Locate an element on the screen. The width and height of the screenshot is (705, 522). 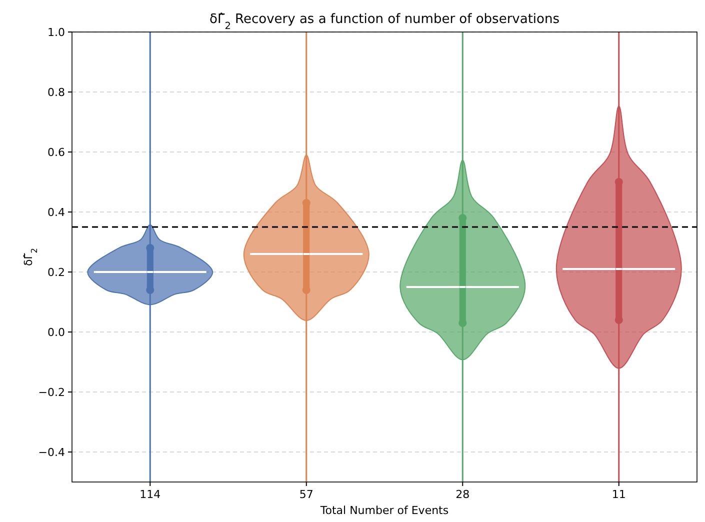
y-tick-label: −0.4 is located at coordinates (51, 452).